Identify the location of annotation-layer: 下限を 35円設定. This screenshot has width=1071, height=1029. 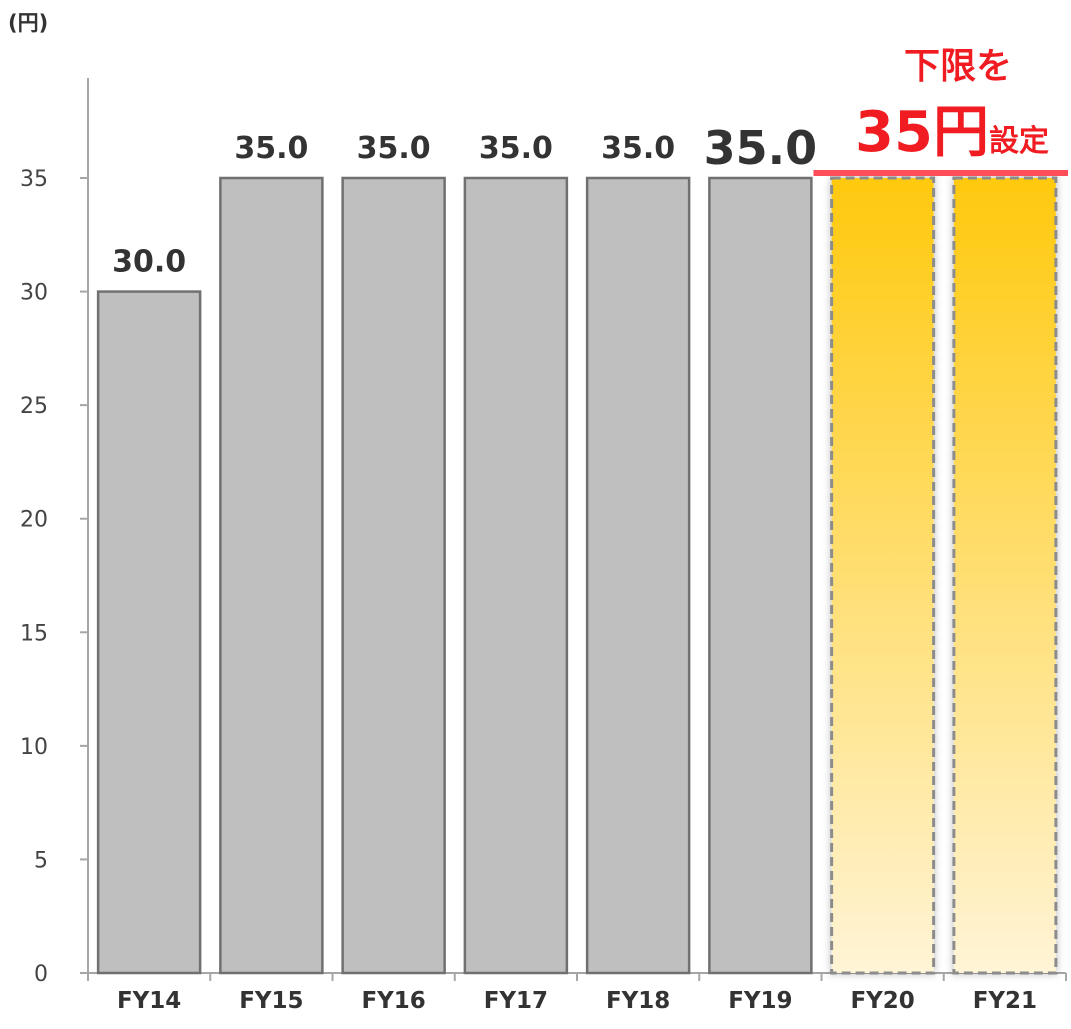
(940, 111).